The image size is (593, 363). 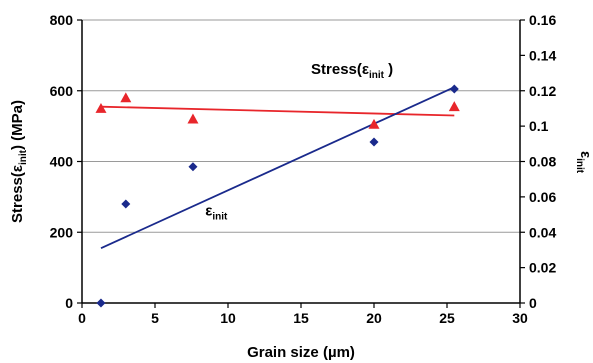 I want to click on y-right-tick-label-0: 0, so click(x=533, y=303).